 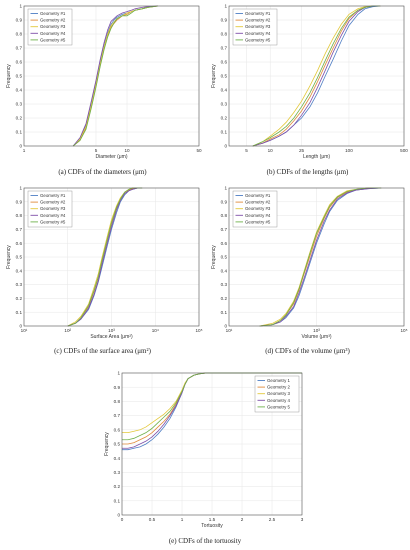 I want to click on c1-xtick-label-0: 5, so click(x=246, y=150).